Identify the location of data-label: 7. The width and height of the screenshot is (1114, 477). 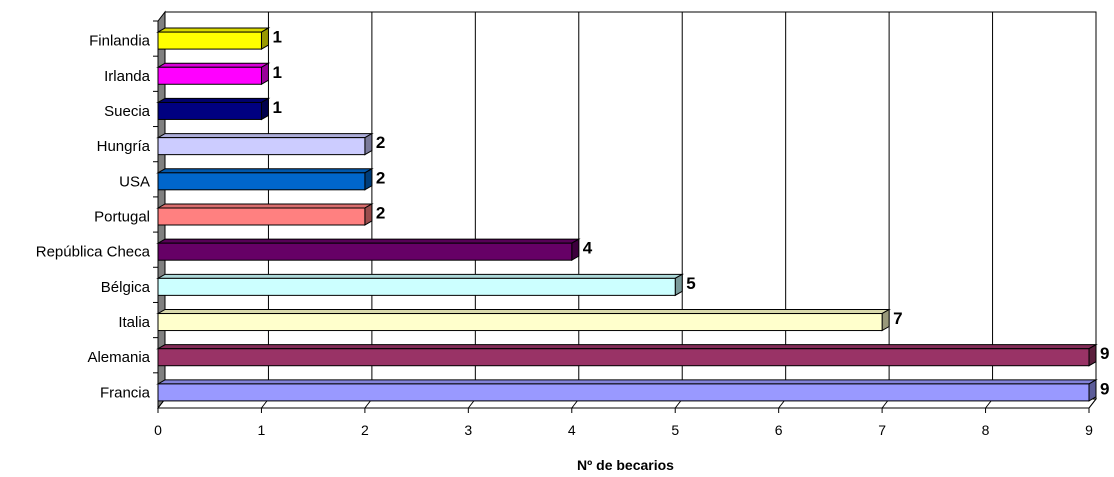
(897, 318).